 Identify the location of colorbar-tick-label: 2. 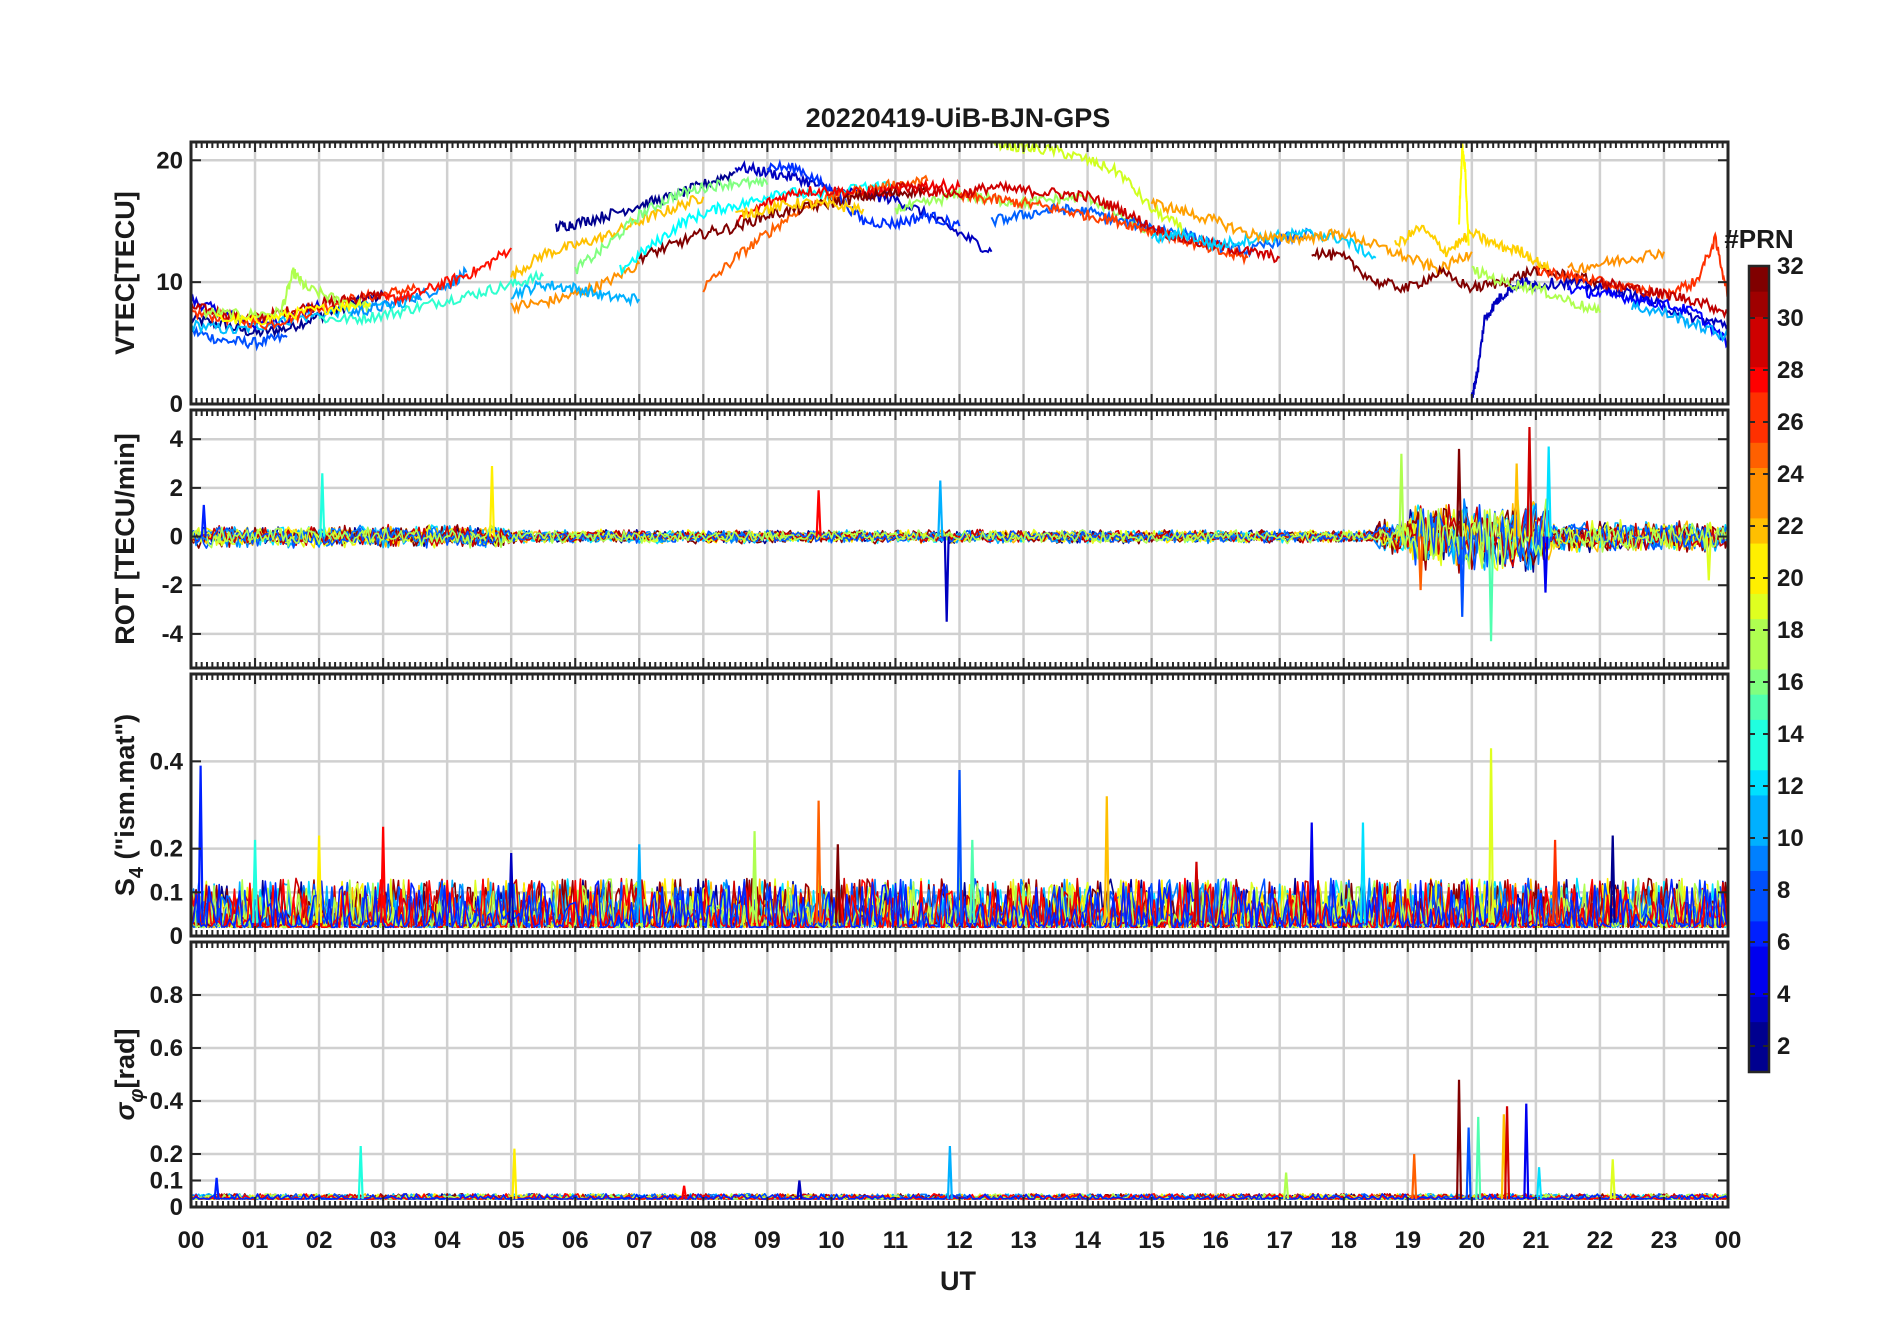
(1783, 1046).